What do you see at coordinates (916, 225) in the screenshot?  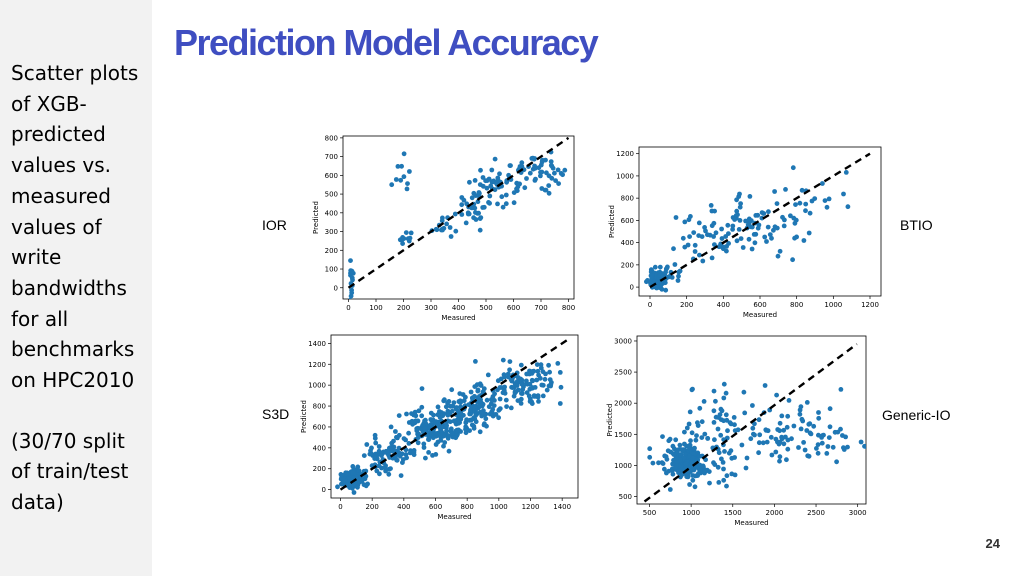 I see `btio-label: BTIO` at bounding box center [916, 225].